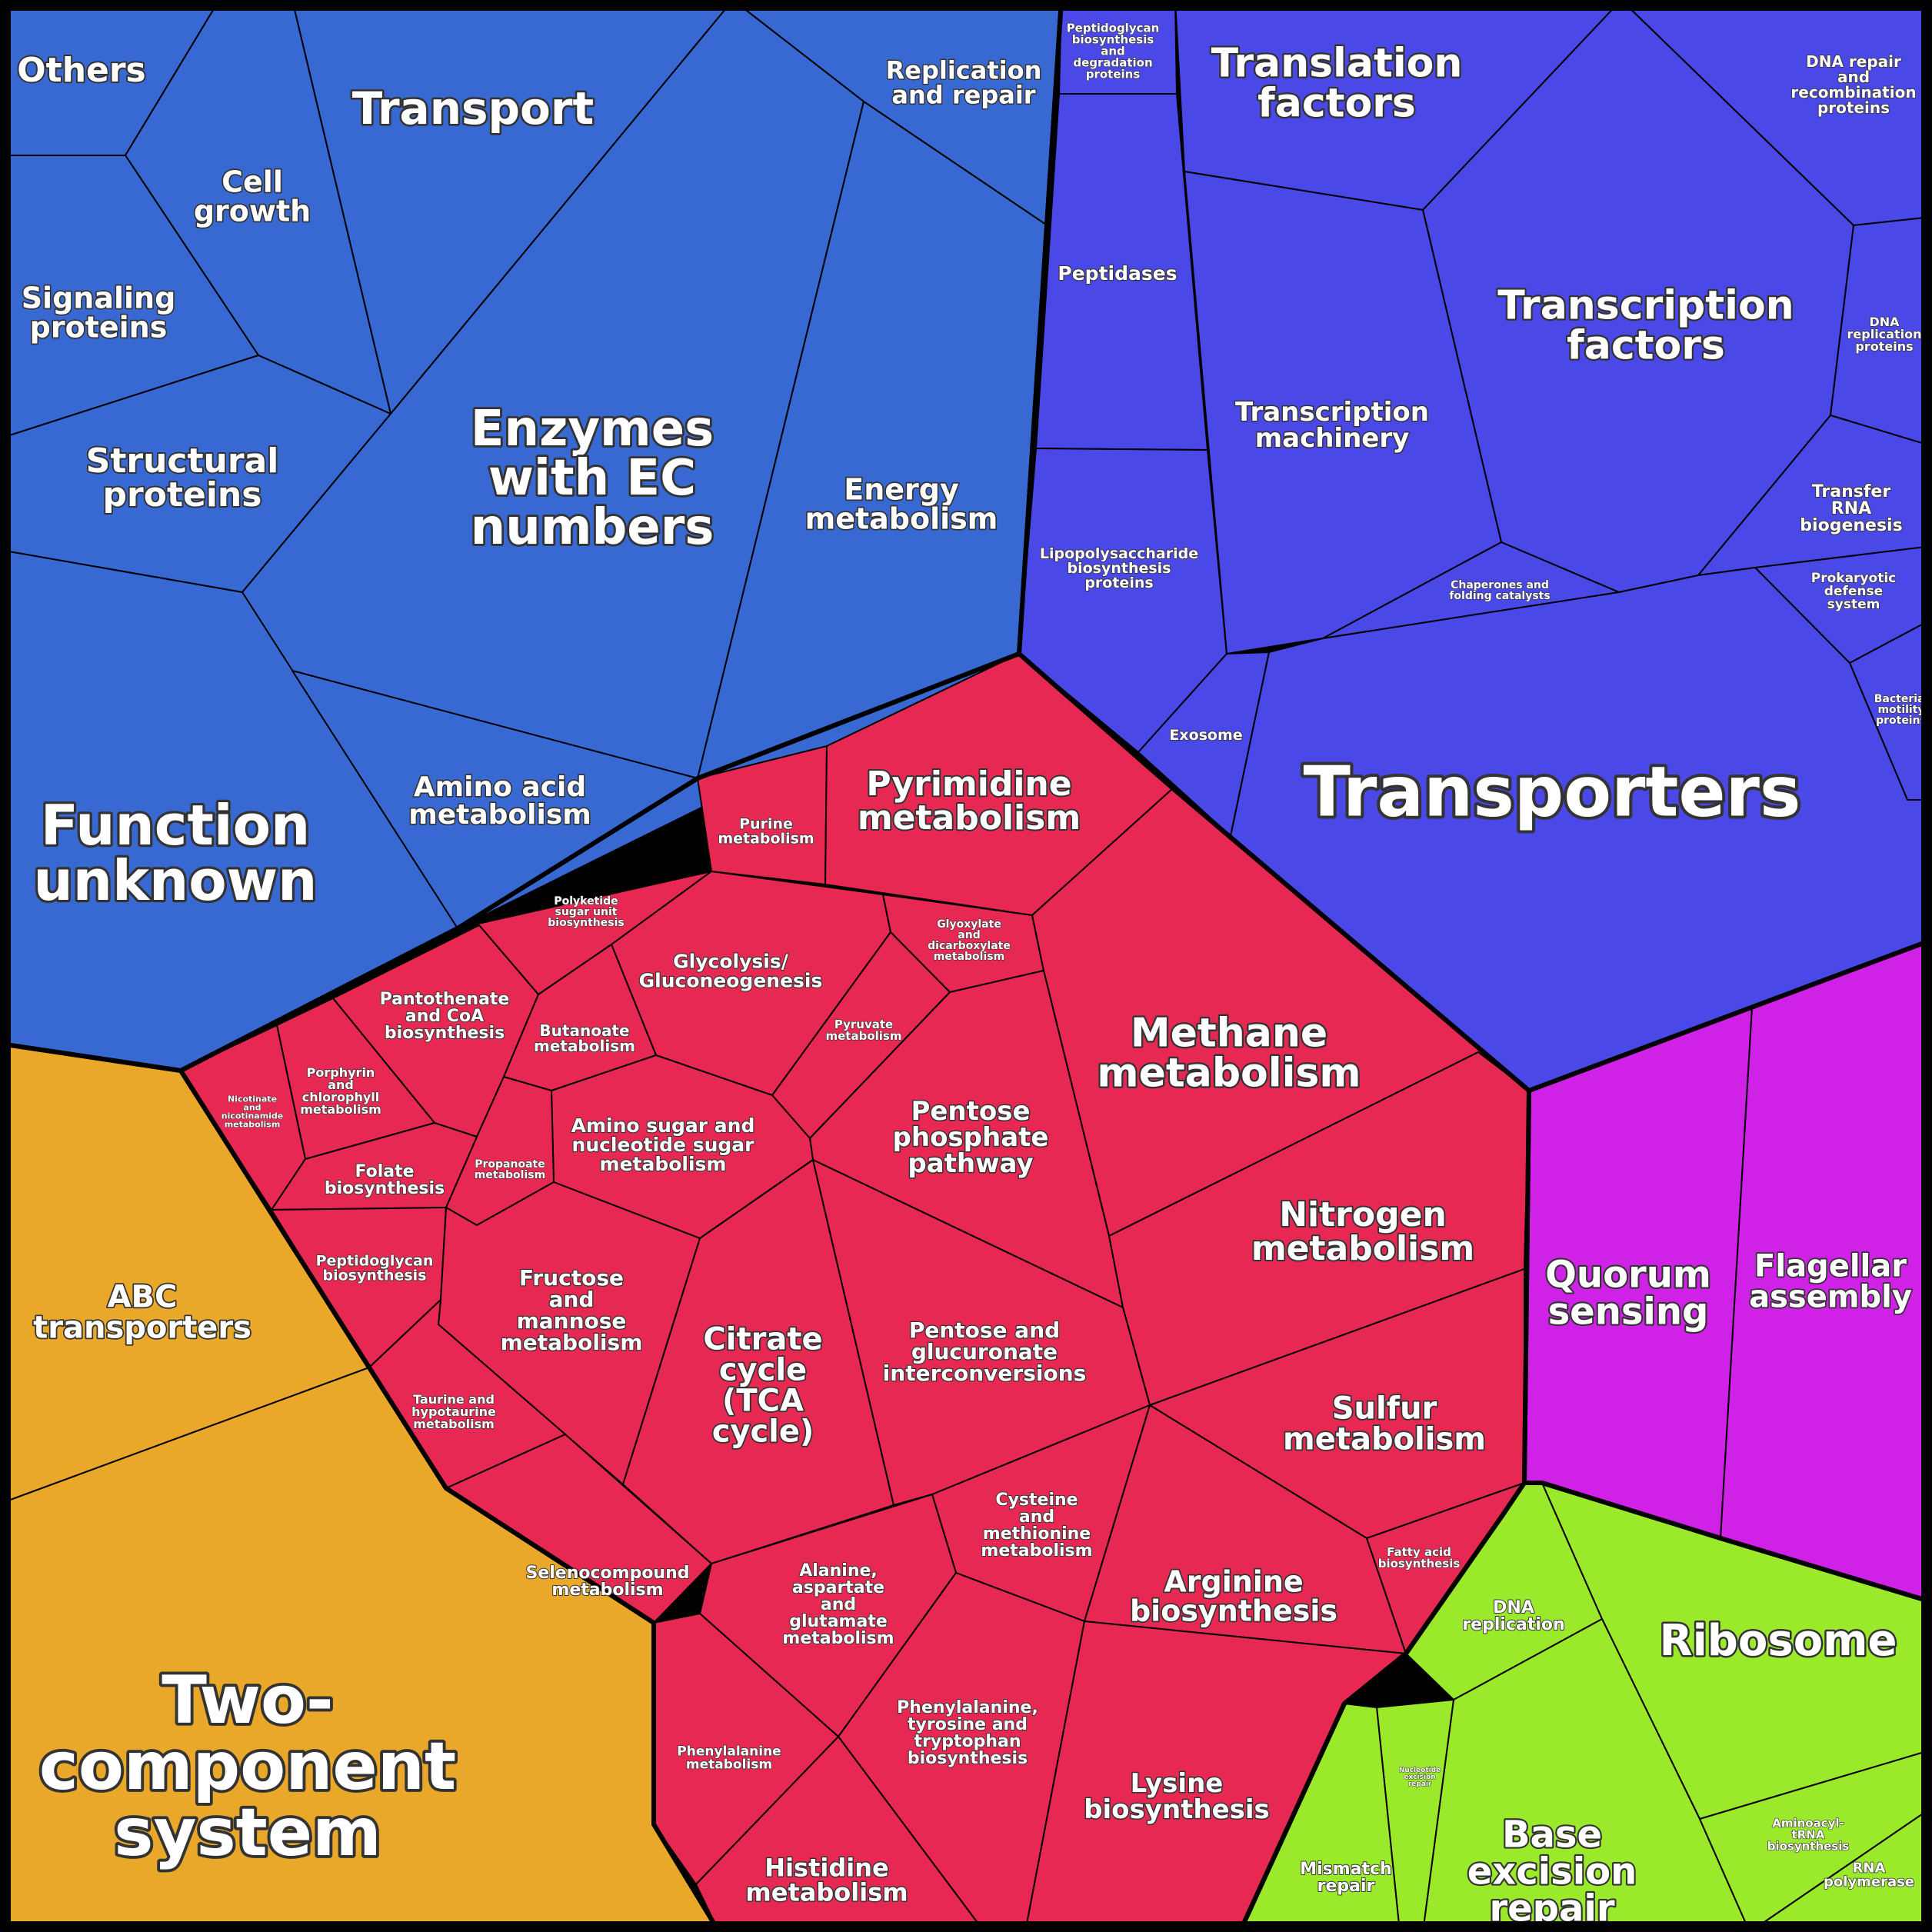 This screenshot has width=1932, height=1932. Describe the element at coordinates (584, 1038) in the screenshot. I see `label-butanoate-metabolism: Butanoate metabolism` at that location.